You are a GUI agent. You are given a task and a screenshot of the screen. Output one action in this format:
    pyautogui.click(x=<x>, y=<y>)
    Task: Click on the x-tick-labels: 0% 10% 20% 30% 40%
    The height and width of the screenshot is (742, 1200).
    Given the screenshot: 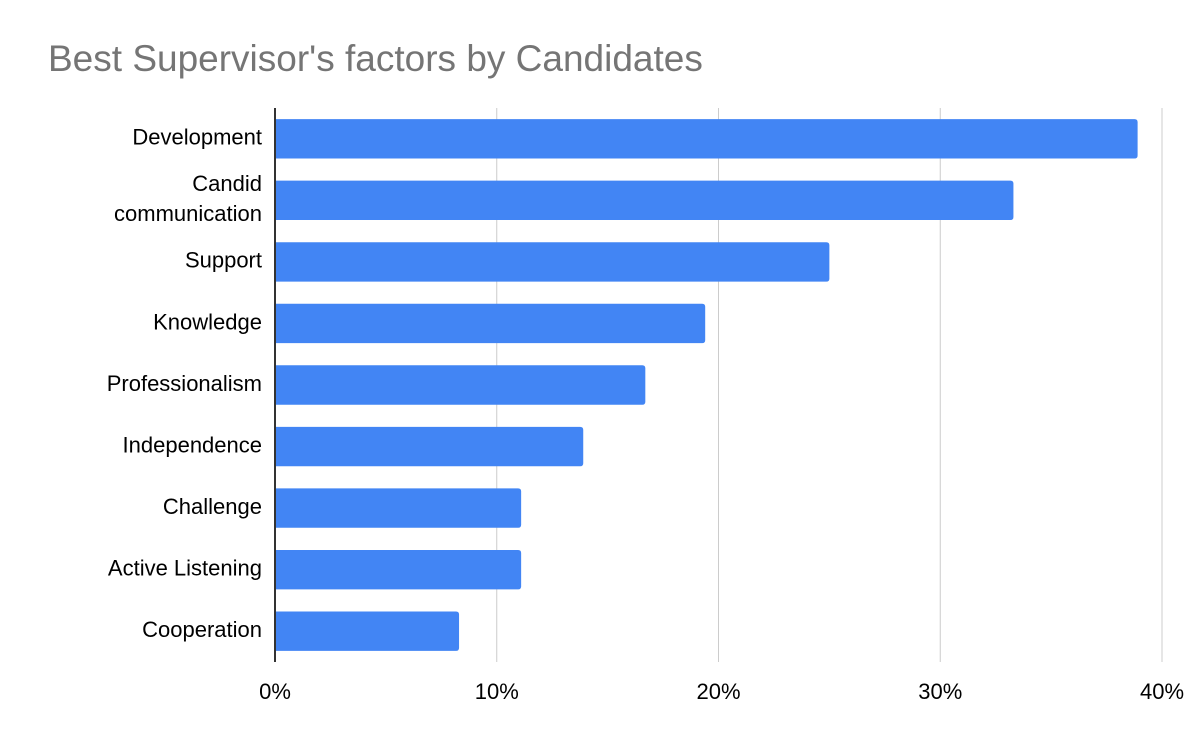 What is the action you would take?
    pyautogui.click(x=721, y=691)
    